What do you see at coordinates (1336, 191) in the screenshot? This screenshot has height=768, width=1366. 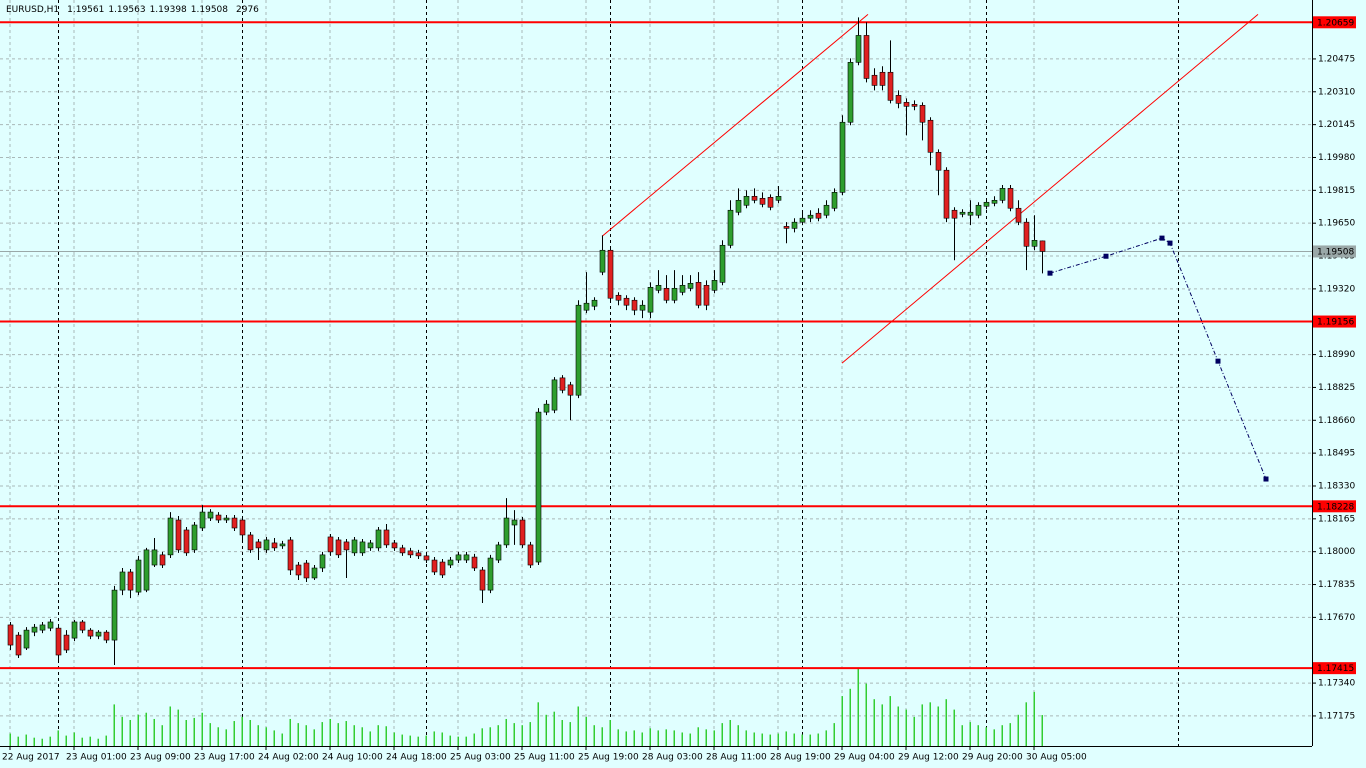 I see `y-tick-label: 1.19815` at bounding box center [1336, 191].